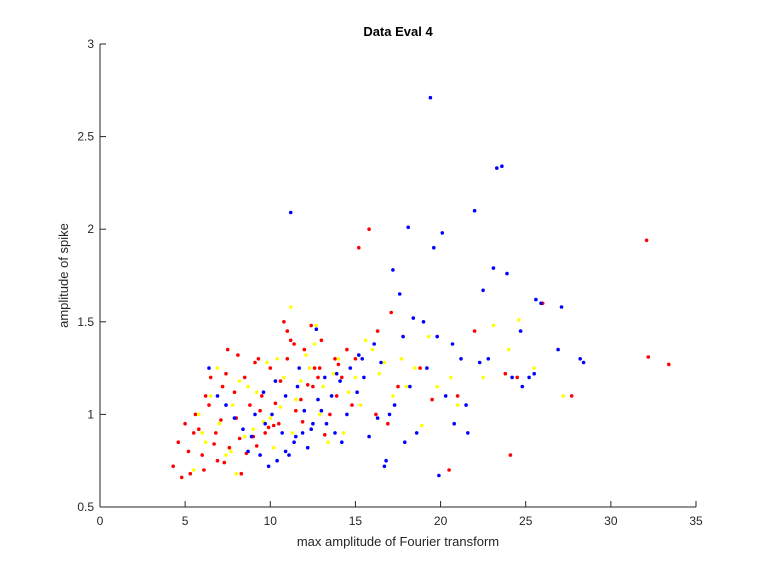  I want to click on y-axis-label: amplitude of spike, so click(63, 275).